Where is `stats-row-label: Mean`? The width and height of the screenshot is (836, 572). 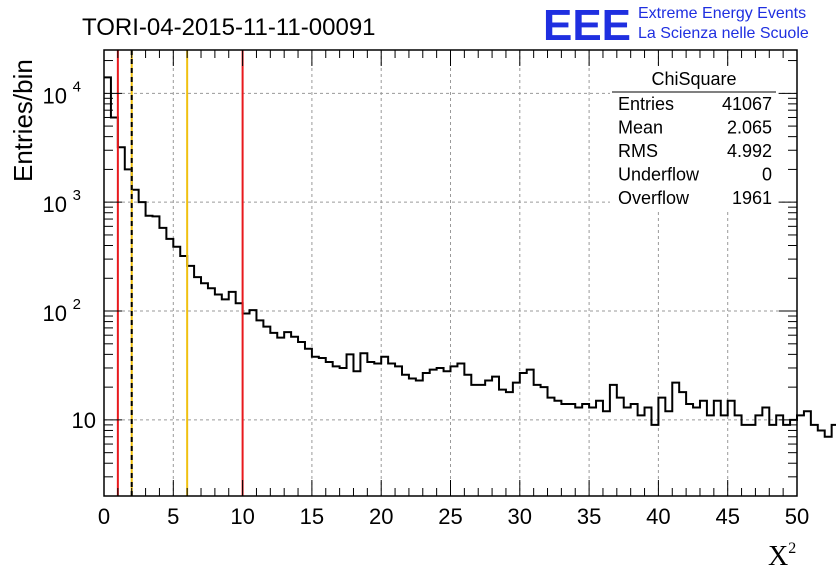 stats-row-label: Mean is located at coordinates (640, 128).